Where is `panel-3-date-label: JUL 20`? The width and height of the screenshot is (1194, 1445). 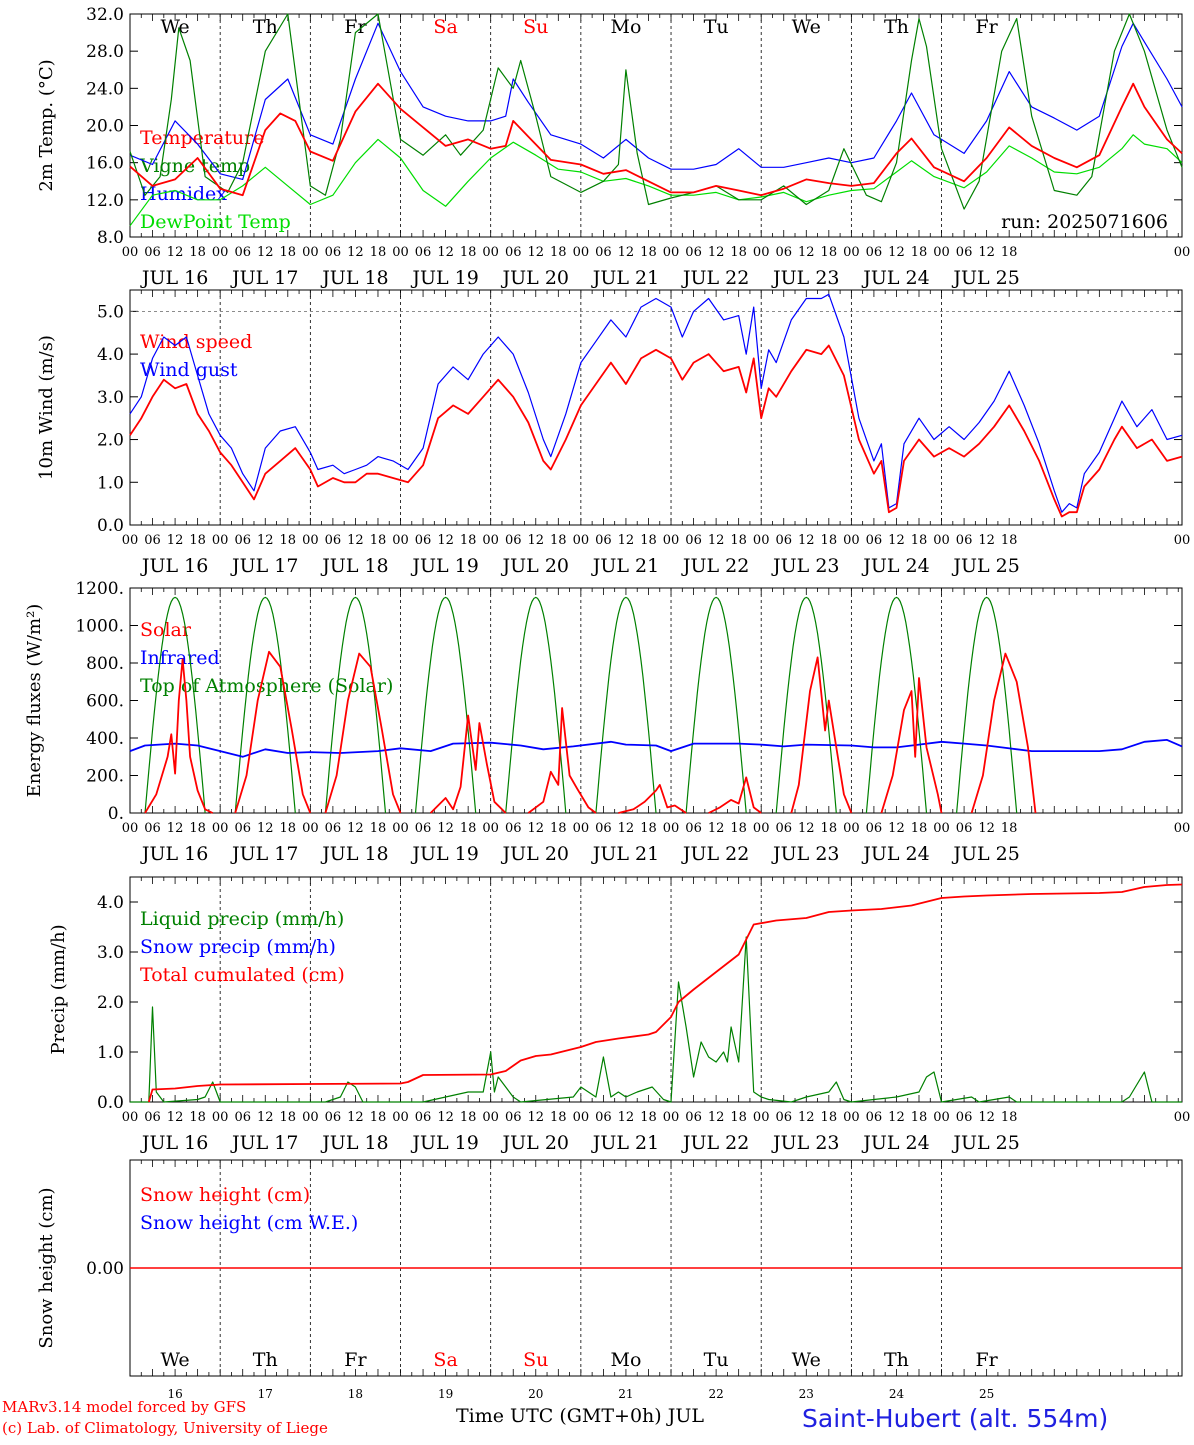 panel-3-date-label: JUL 20 is located at coordinates (535, 1143).